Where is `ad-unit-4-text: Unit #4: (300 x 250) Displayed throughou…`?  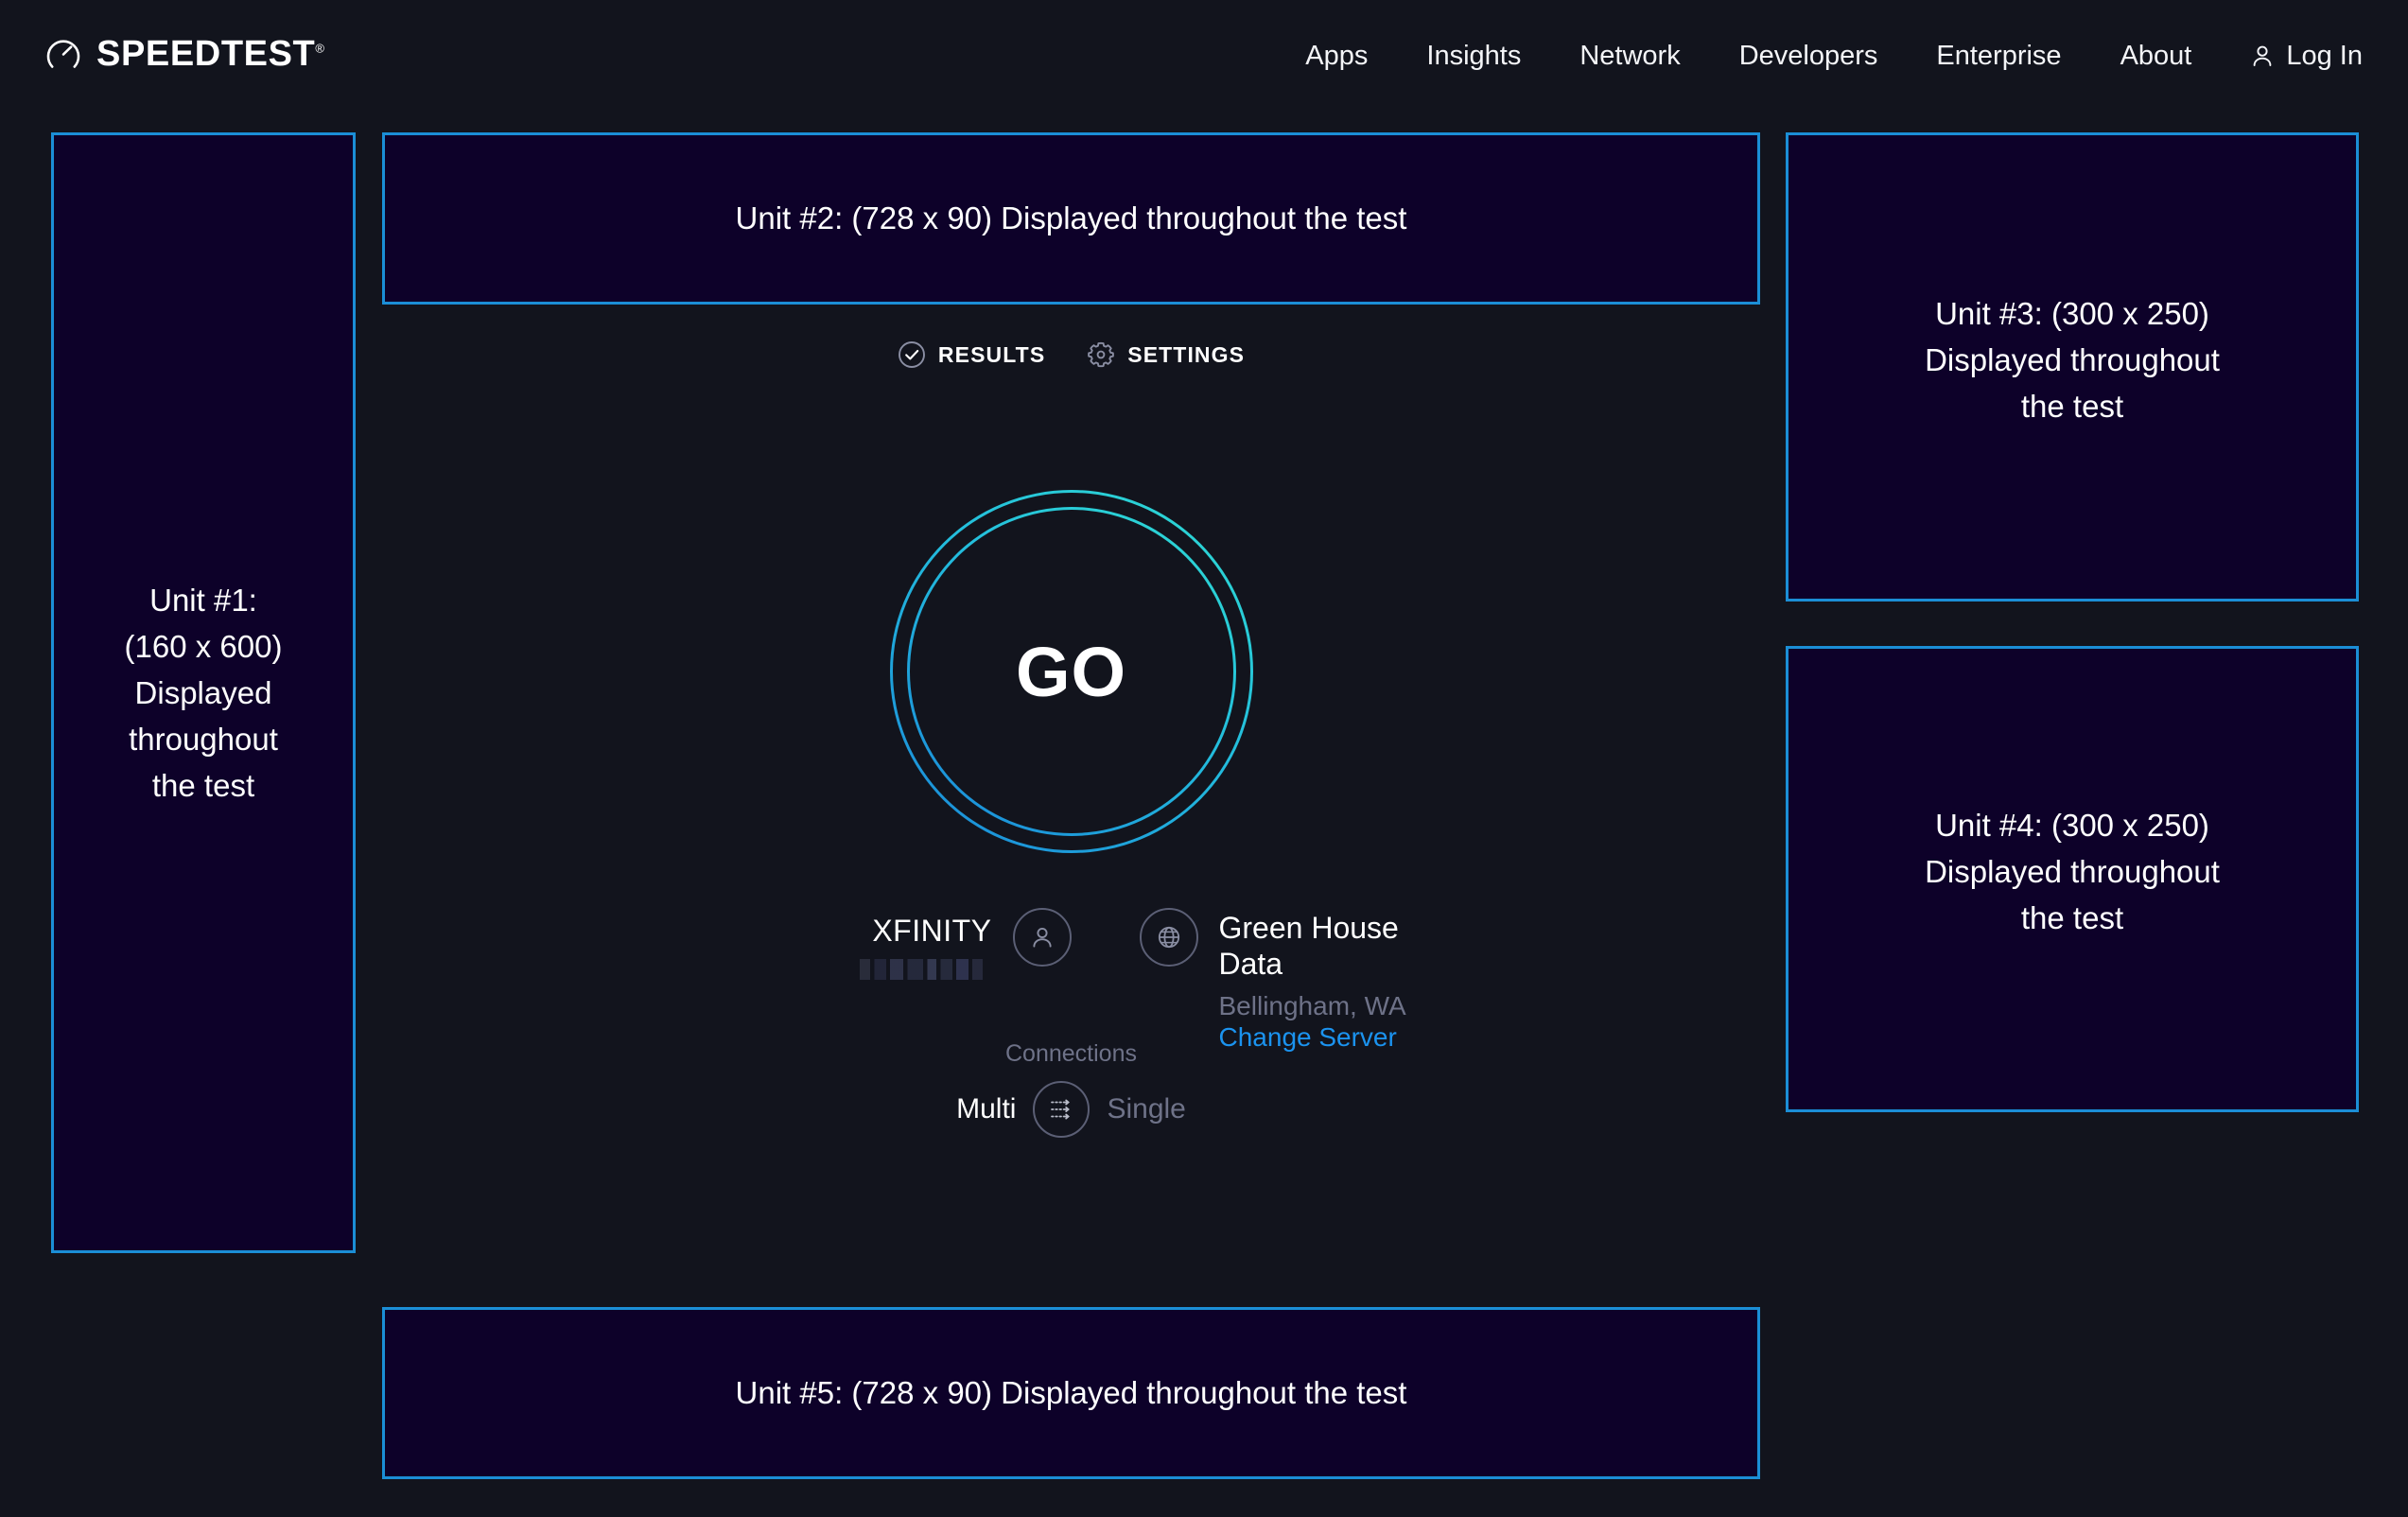
ad-unit-4-text: Unit #4: (300 x 250) Displayed throughou… is located at coordinates (2072, 872).